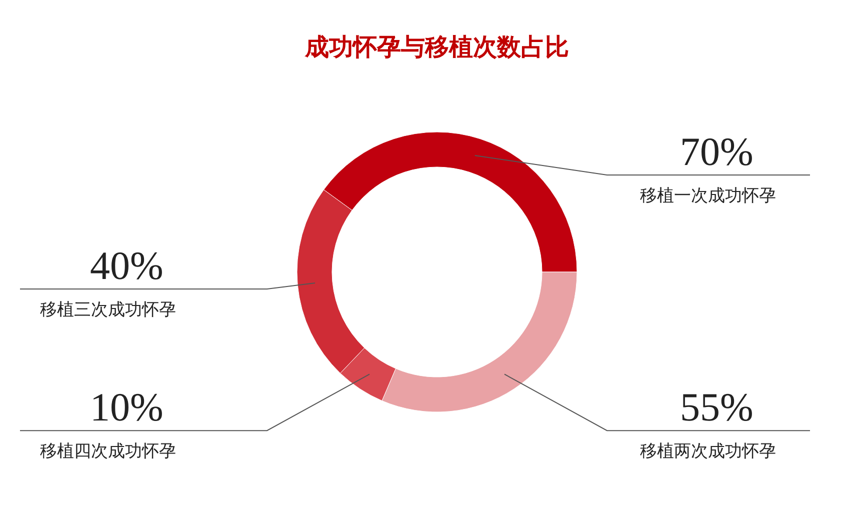  What do you see at coordinates (708, 196) in the screenshot?
I see `slice-label: 移植一次成功怀孕` at bounding box center [708, 196].